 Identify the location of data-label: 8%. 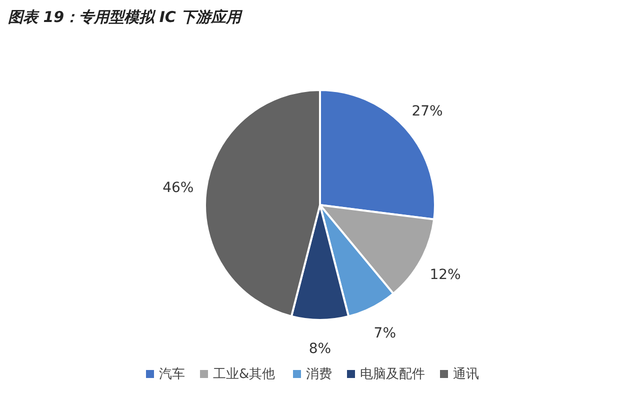
(320, 349).